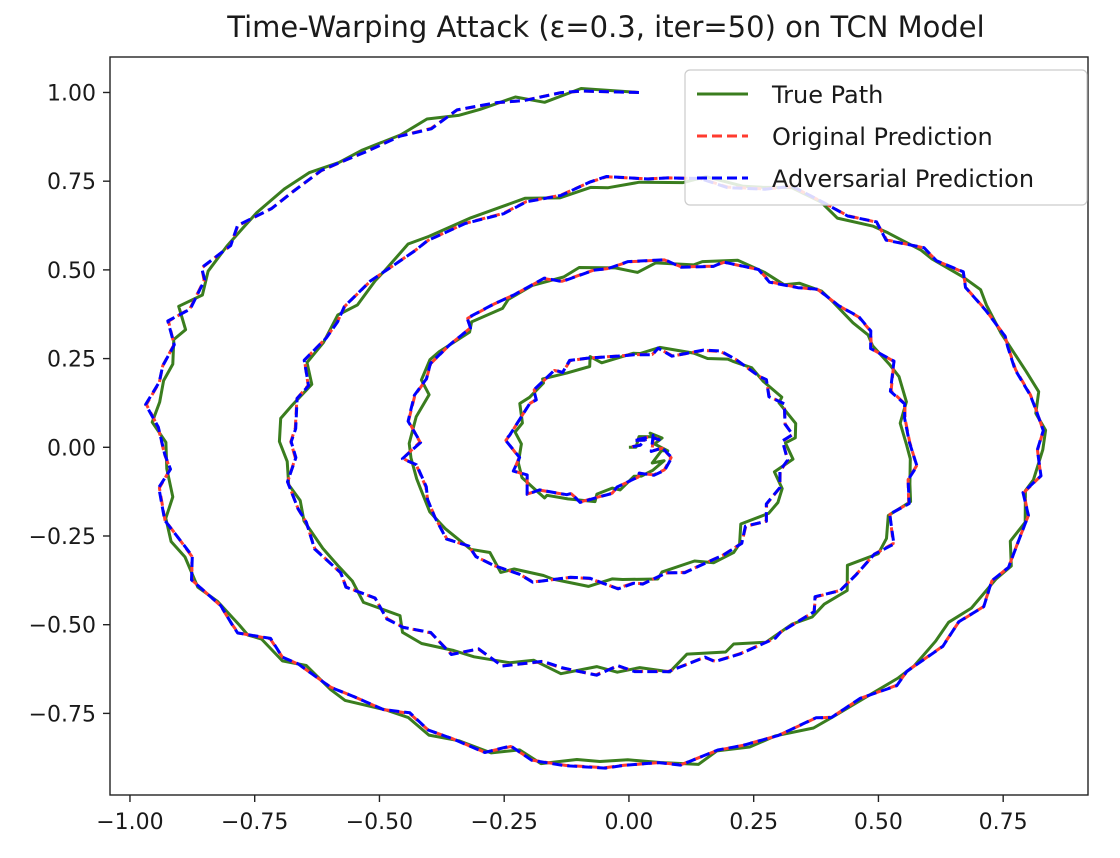 Image resolution: width=1120 pixels, height=858 pixels. I want to click on x-tick-label: 0.25, so click(753, 822).